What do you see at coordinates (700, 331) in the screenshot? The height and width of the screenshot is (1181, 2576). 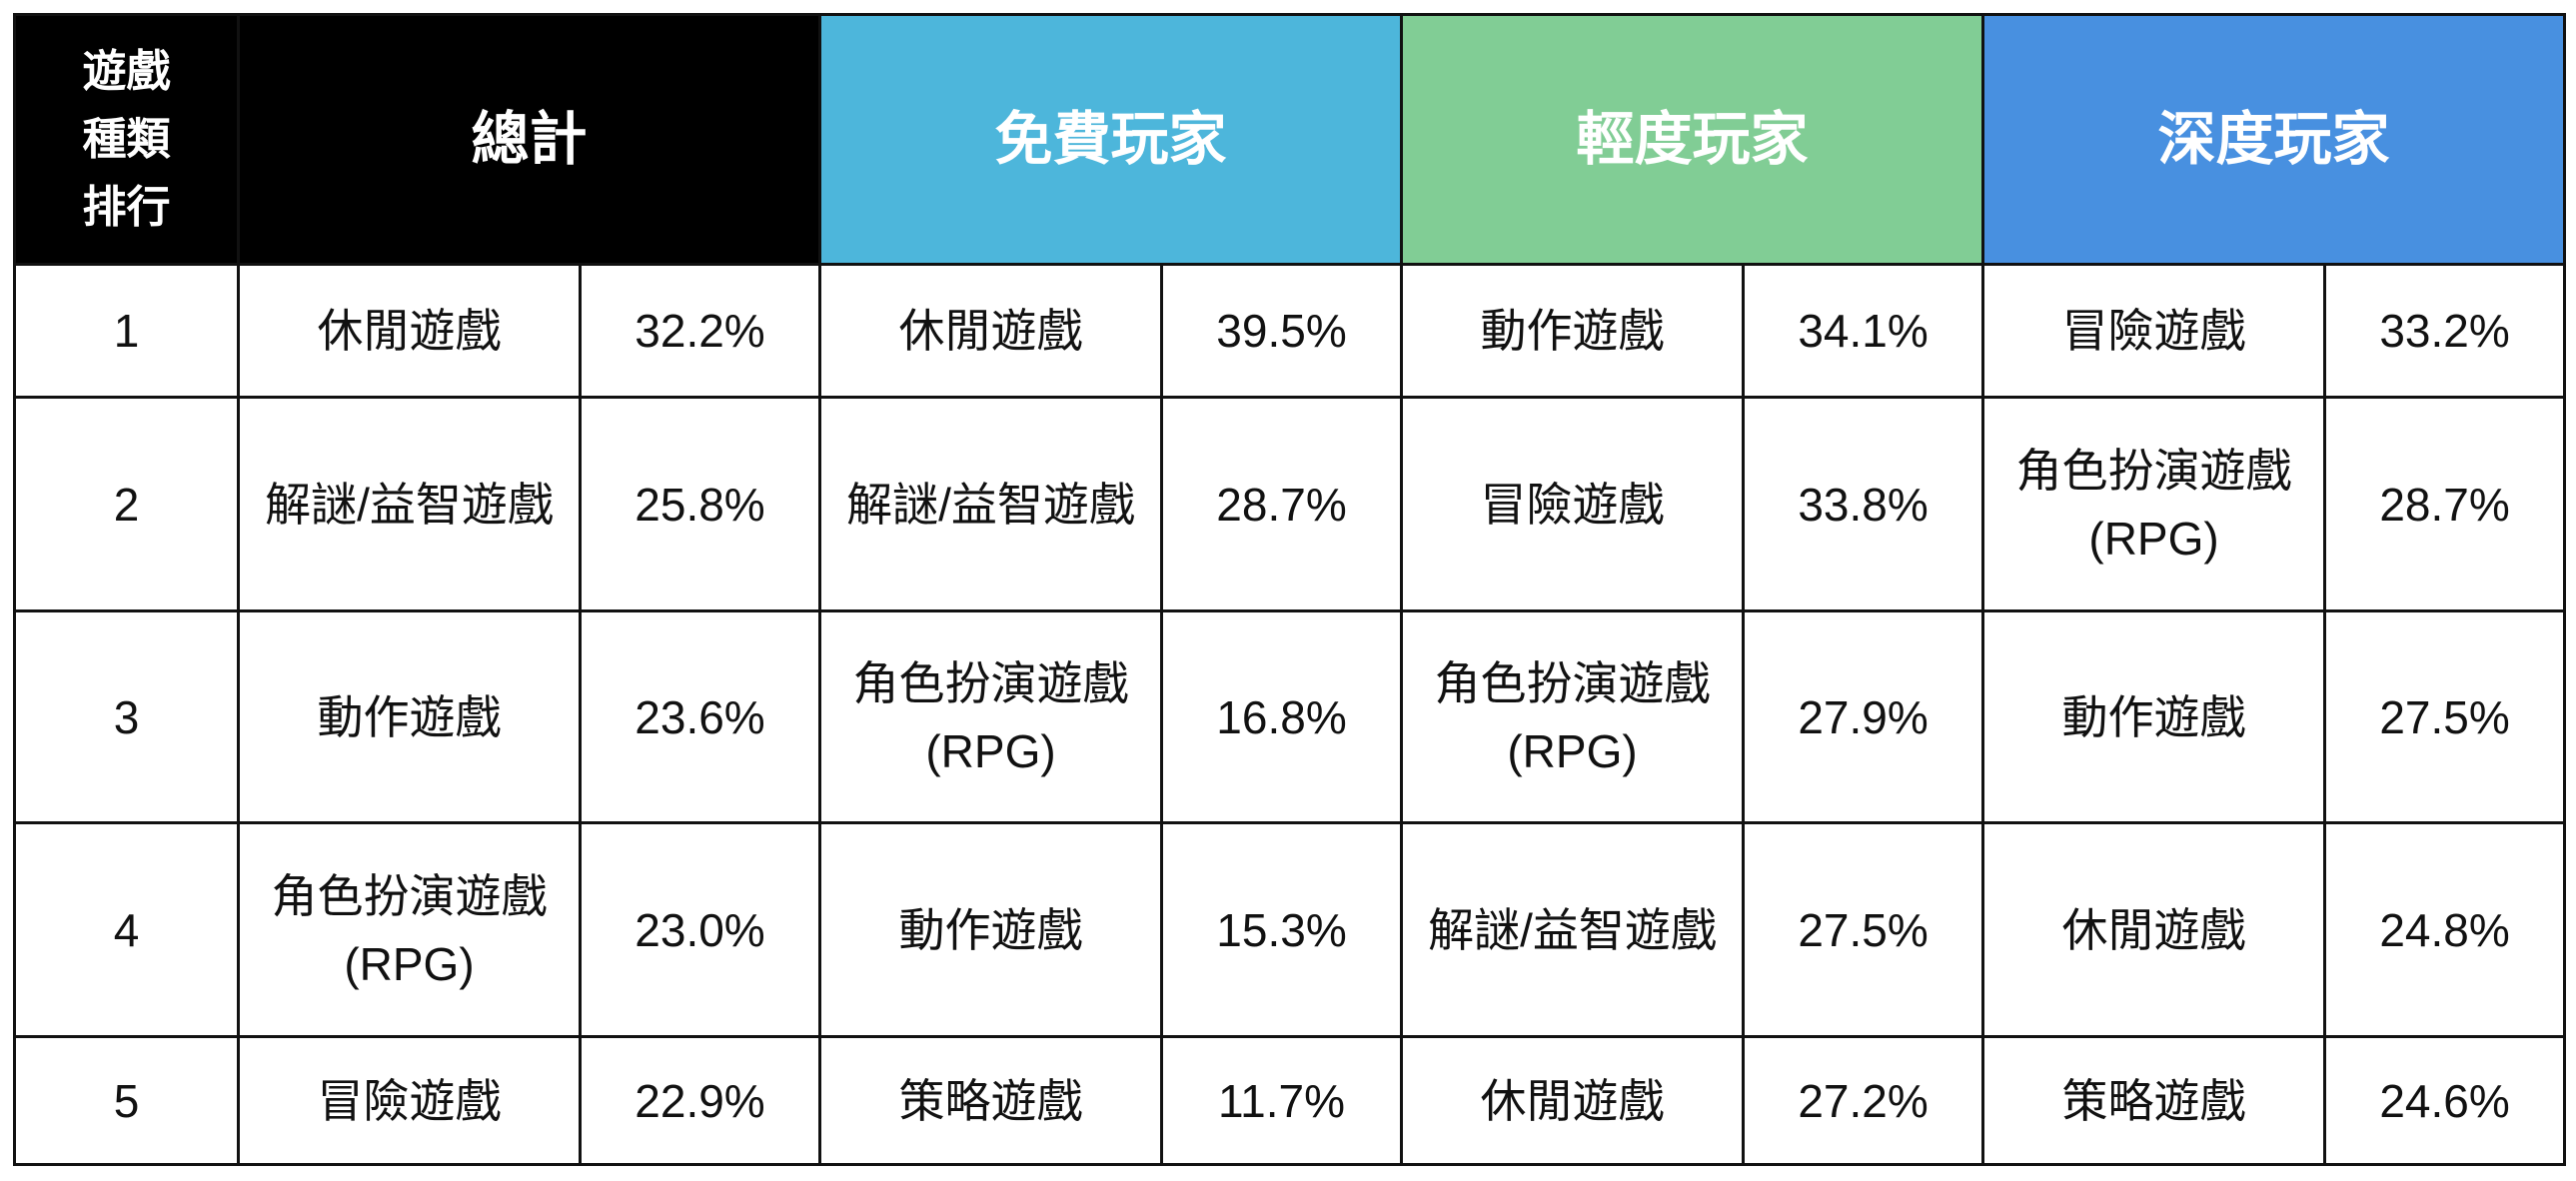 I see `percent-cell: 32.2%` at bounding box center [700, 331].